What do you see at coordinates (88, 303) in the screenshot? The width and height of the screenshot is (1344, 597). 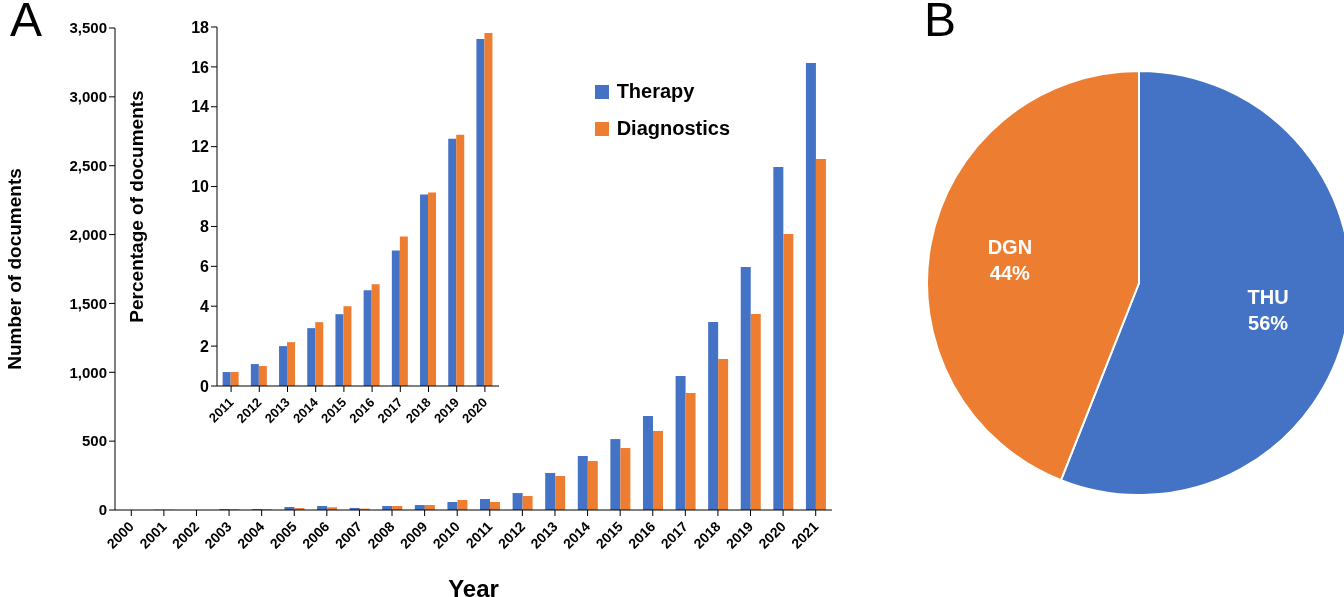 I see `y-tick-label: 1,500` at bounding box center [88, 303].